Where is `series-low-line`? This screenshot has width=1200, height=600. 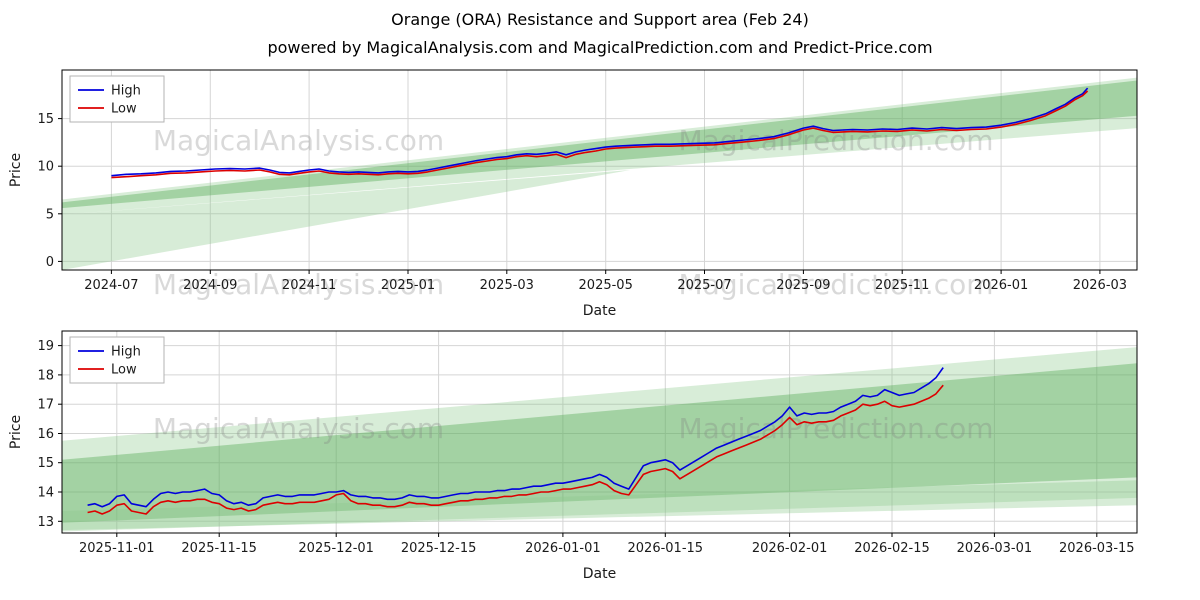 series-low-line is located at coordinates (600, 134).